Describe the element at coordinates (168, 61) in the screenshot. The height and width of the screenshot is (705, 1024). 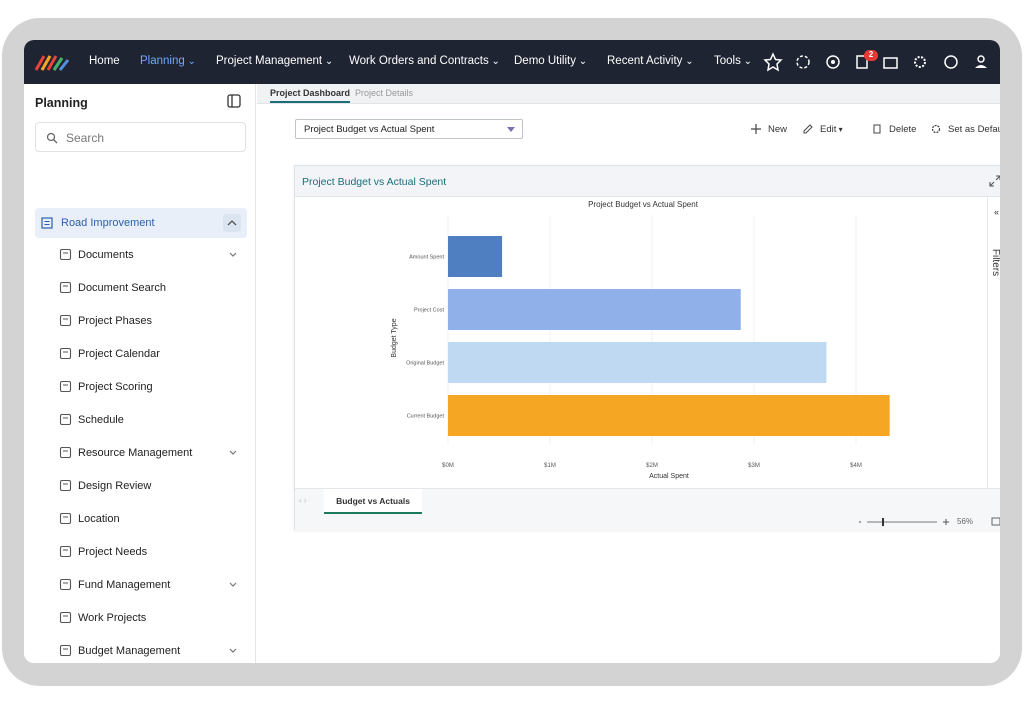
I see `nav-item: Planning ⌄` at that location.